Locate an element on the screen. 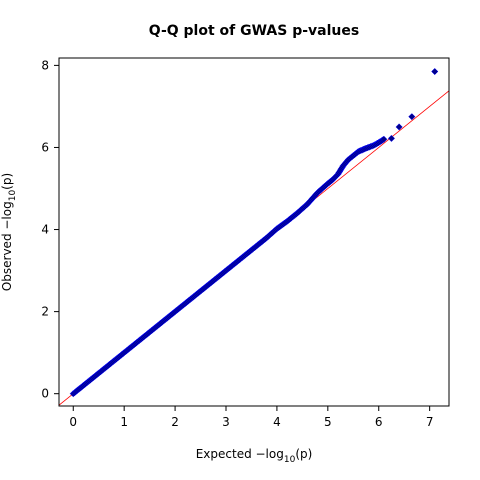 The height and width of the screenshot is (480, 480). x-axis: 0 1 2 3 4 5 6 7 is located at coordinates (251, 417).